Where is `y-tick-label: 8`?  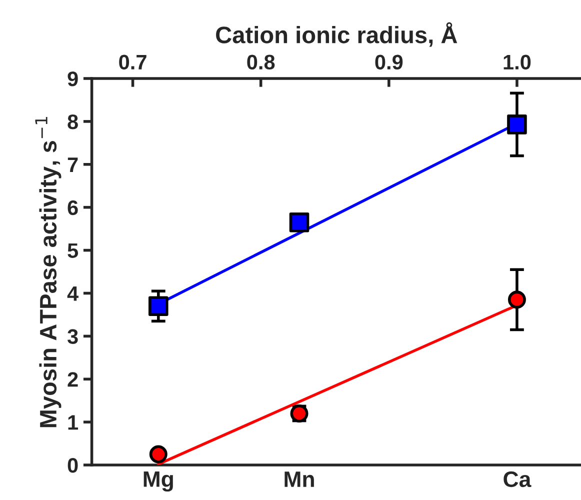
y-tick-label: 8 is located at coordinates (73, 122).